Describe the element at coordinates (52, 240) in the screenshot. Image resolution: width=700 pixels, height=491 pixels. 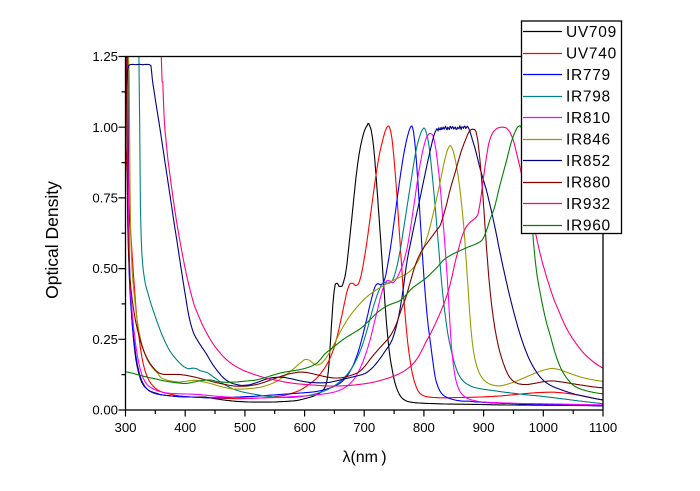
I see `svg-text: Optical Density` at that location.